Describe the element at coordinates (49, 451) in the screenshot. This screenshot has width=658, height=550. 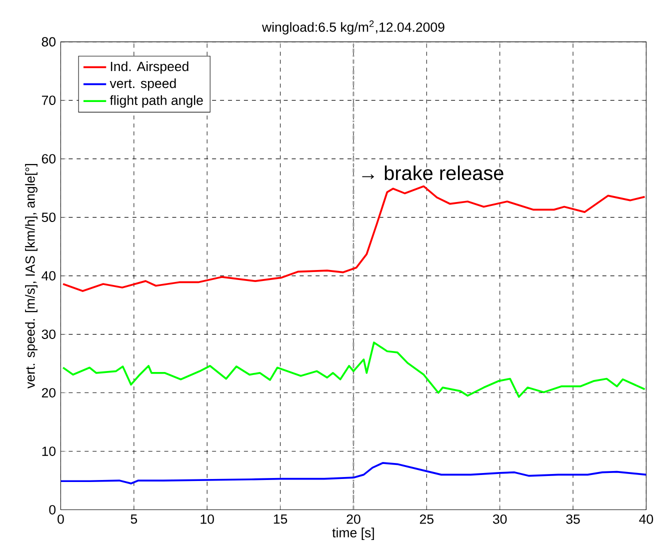
I see `y-tick-label: 10` at that location.